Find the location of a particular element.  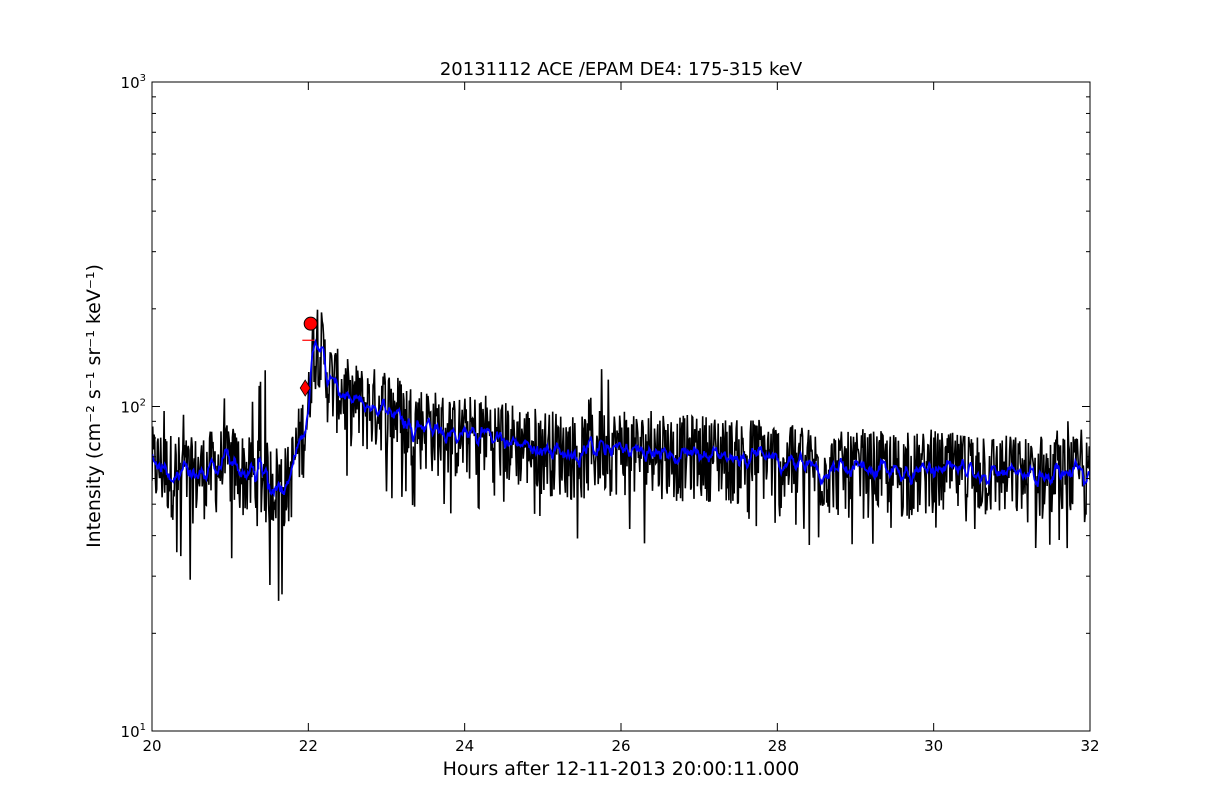

y-axis-label: Intensity (cm⁻² s⁻¹ sr⁻¹ keV⁻¹) is located at coordinates (94, 406).